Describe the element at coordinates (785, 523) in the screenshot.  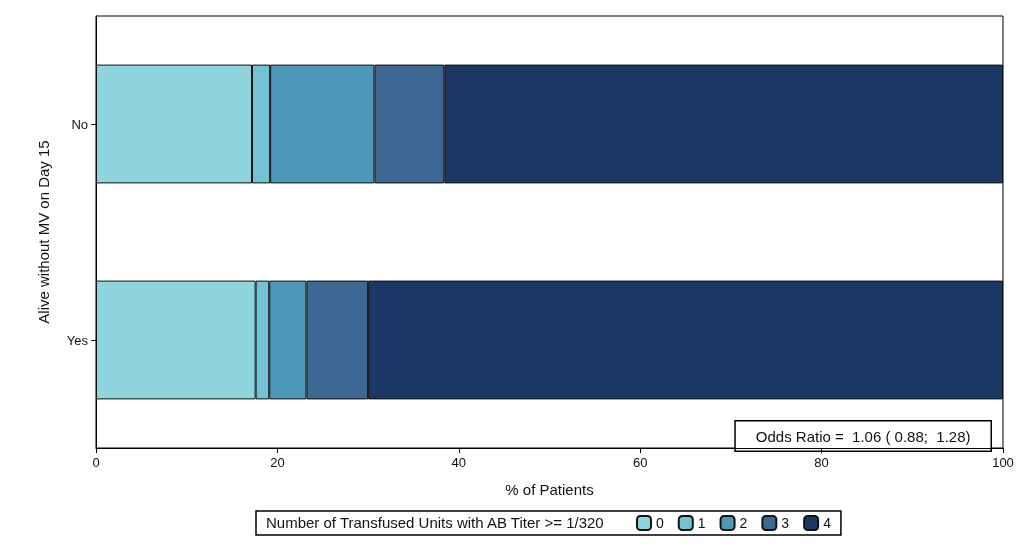
I see `legend-label: 3` at that location.